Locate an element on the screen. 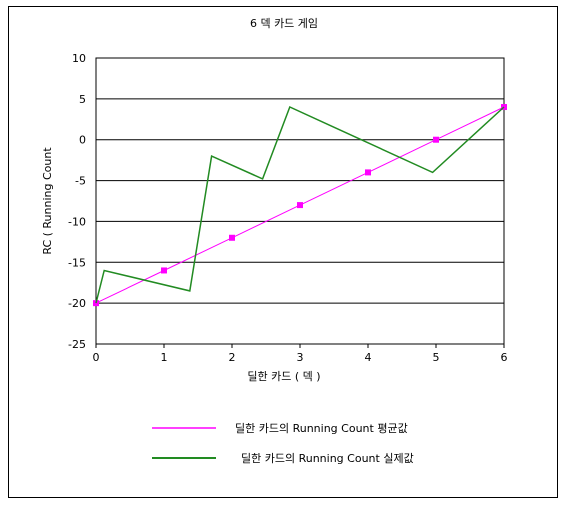 This screenshot has height=512, width=567. legend-item-1: 딜한 카드의 Running Count 평균값 is located at coordinates (280, 428).